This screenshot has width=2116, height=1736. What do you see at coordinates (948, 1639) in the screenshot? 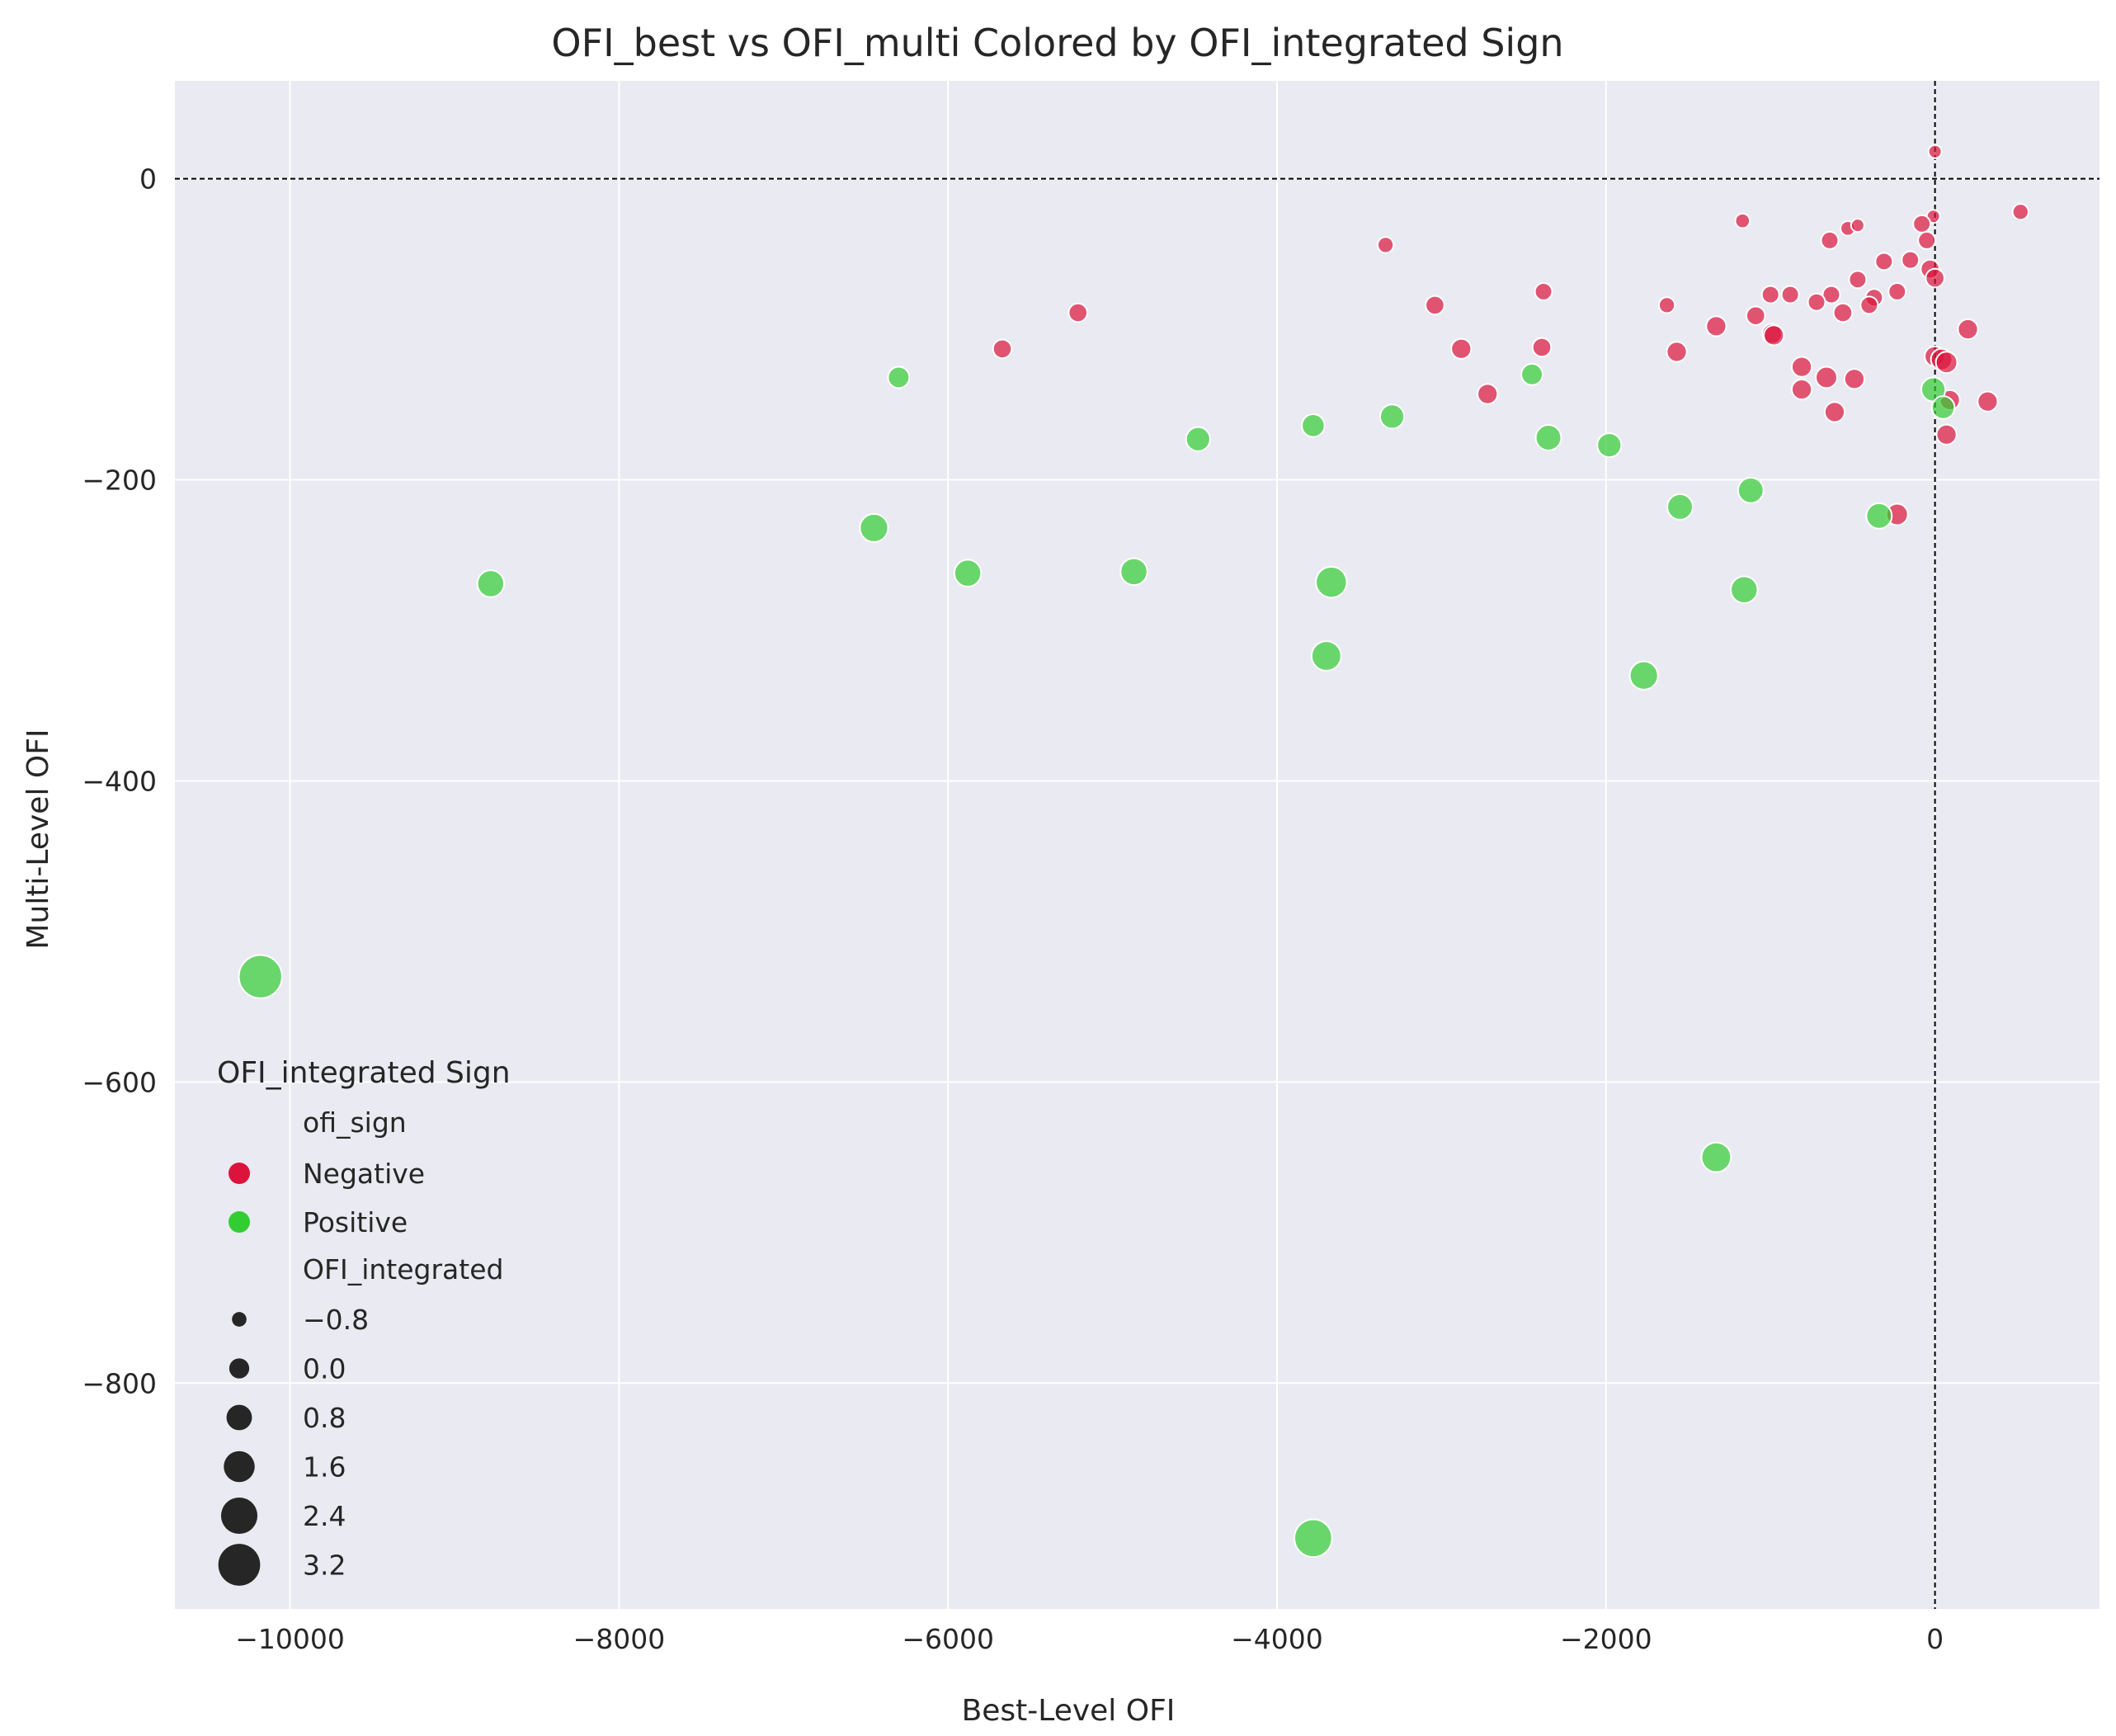
I see `x-tick-label: −6000` at bounding box center [948, 1639].